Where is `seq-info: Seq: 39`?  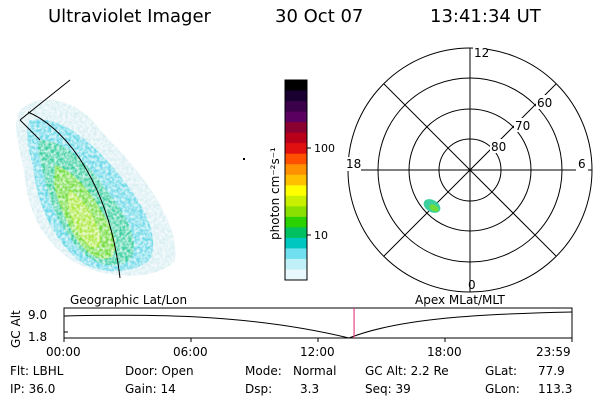 seq-info: Seq: 39 is located at coordinates (388, 389).